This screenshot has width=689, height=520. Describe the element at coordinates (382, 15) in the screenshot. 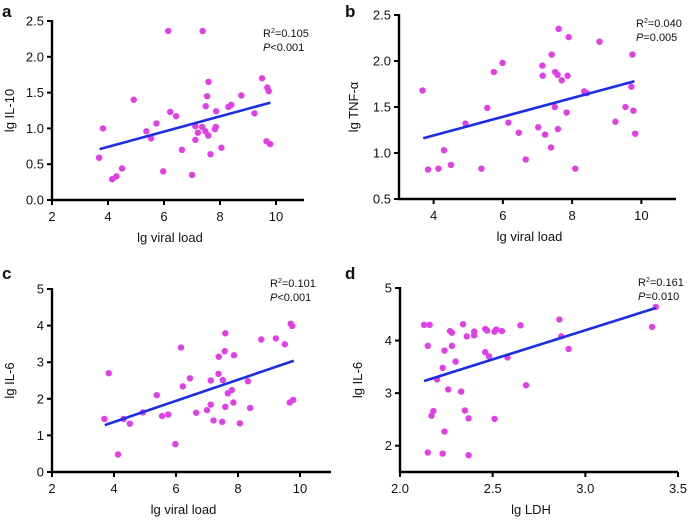

I see `y-tick-label: 2.5` at that location.